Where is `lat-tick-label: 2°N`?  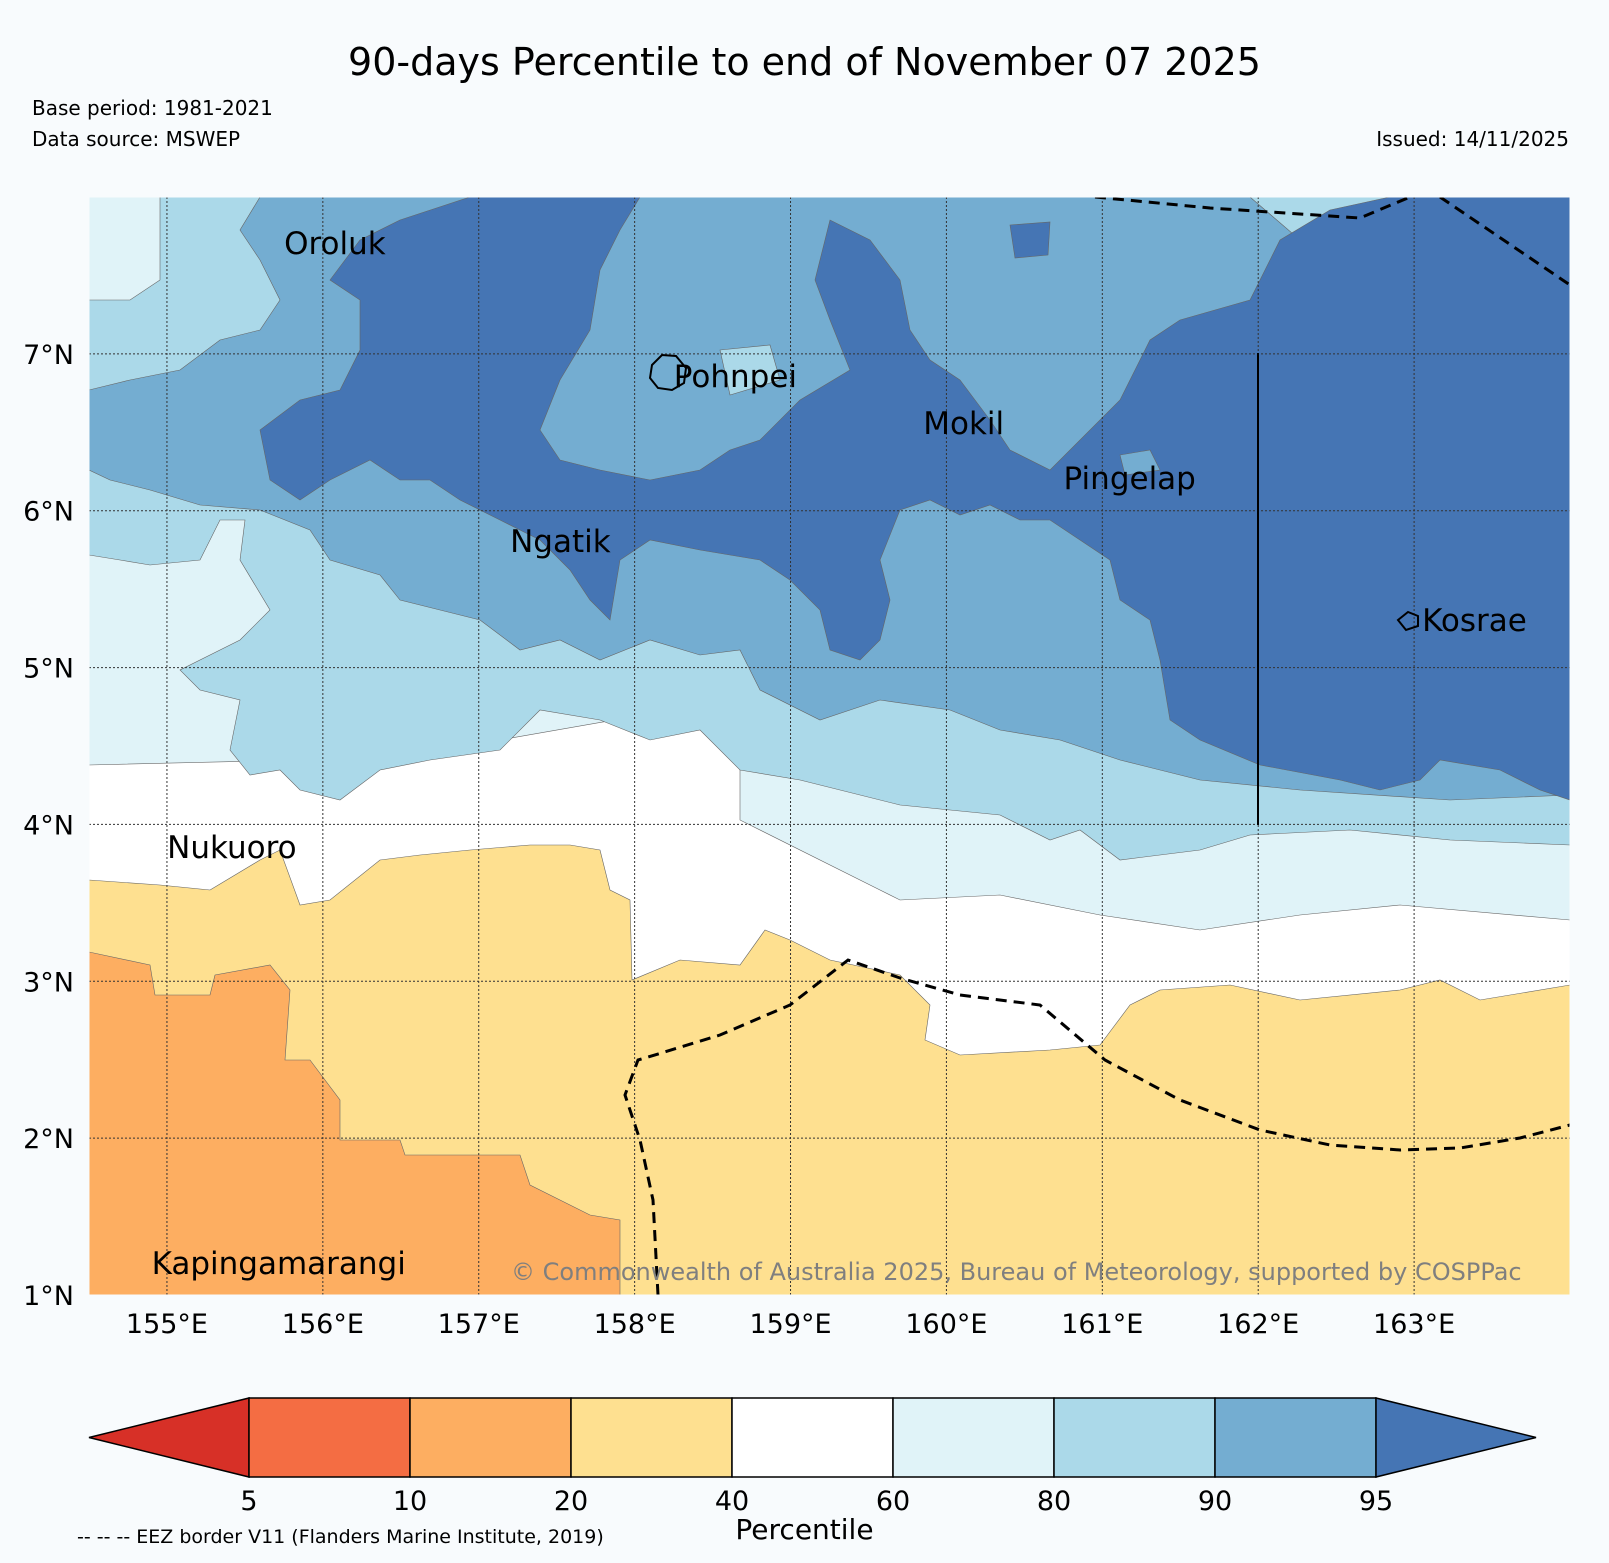 lat-tick-label: 2°N is located at coordinates (48, 1139).